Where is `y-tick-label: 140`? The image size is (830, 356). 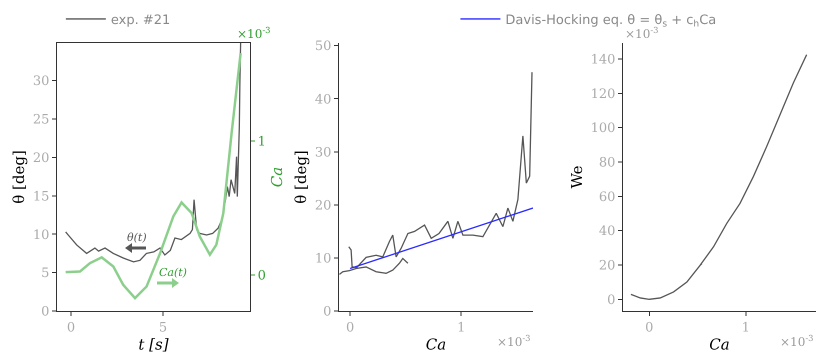
y-tick-label: 140 is located at coordinates (603, 60).